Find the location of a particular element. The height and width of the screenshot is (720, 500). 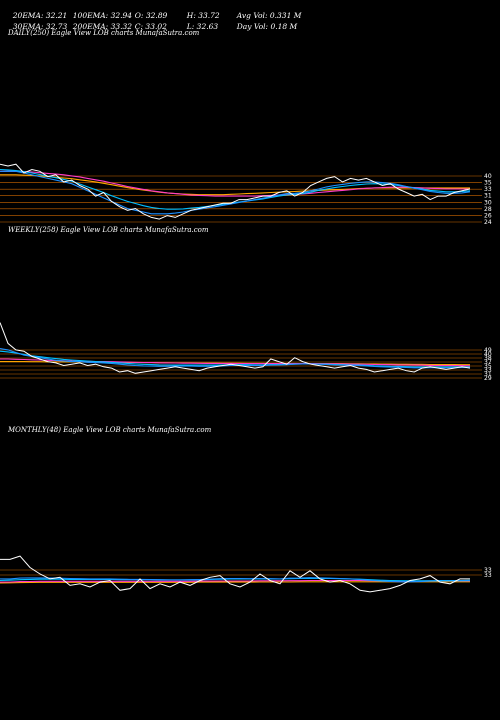

weekly-price-line is located at coordinates (235, 348).